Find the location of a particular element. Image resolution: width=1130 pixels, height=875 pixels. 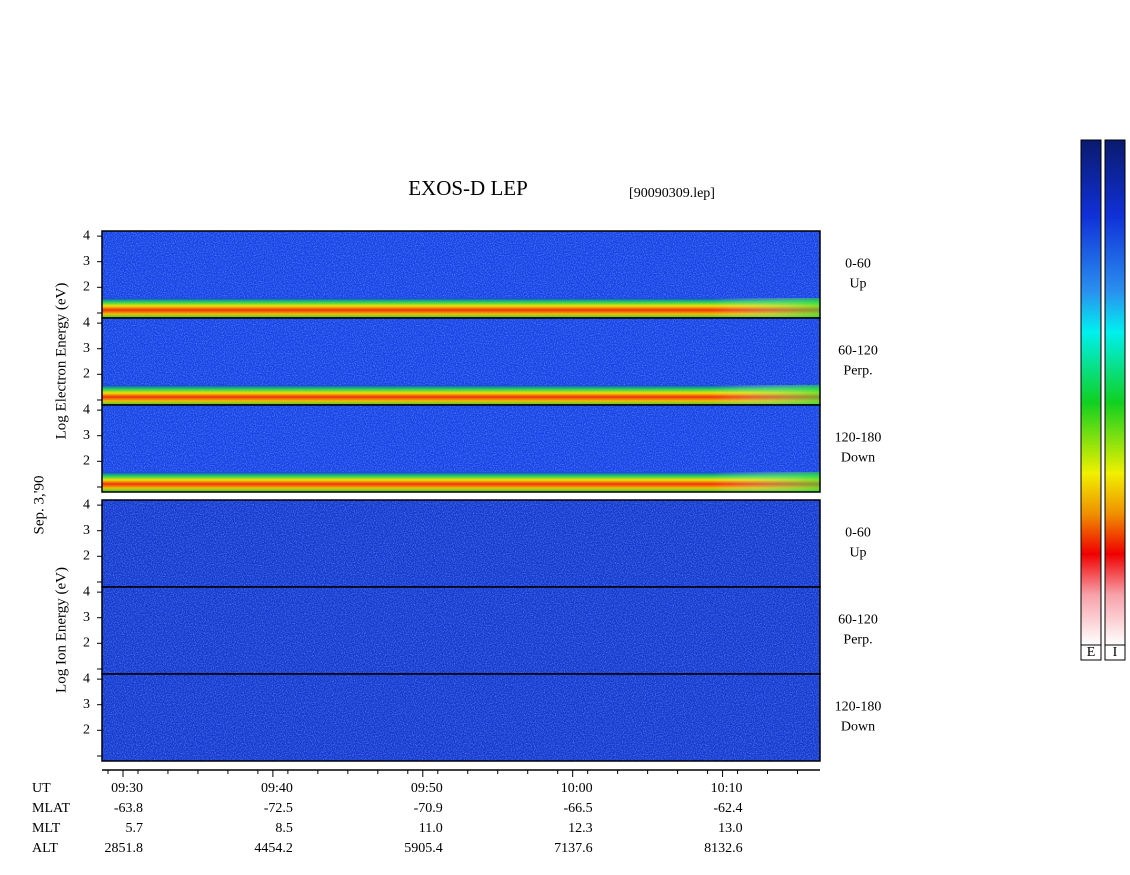

date-label: Sep. 3,'90 is located at coordinates (39, 505).